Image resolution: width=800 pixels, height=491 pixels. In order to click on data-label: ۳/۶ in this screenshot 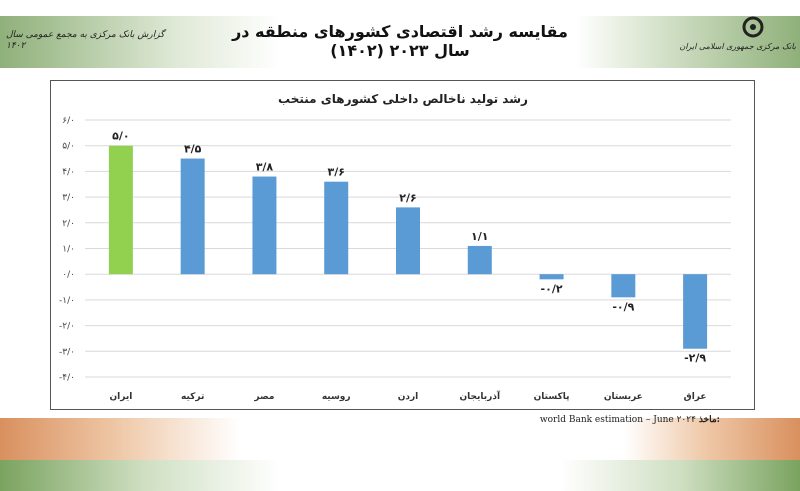, I will do `click(335, 172)`.